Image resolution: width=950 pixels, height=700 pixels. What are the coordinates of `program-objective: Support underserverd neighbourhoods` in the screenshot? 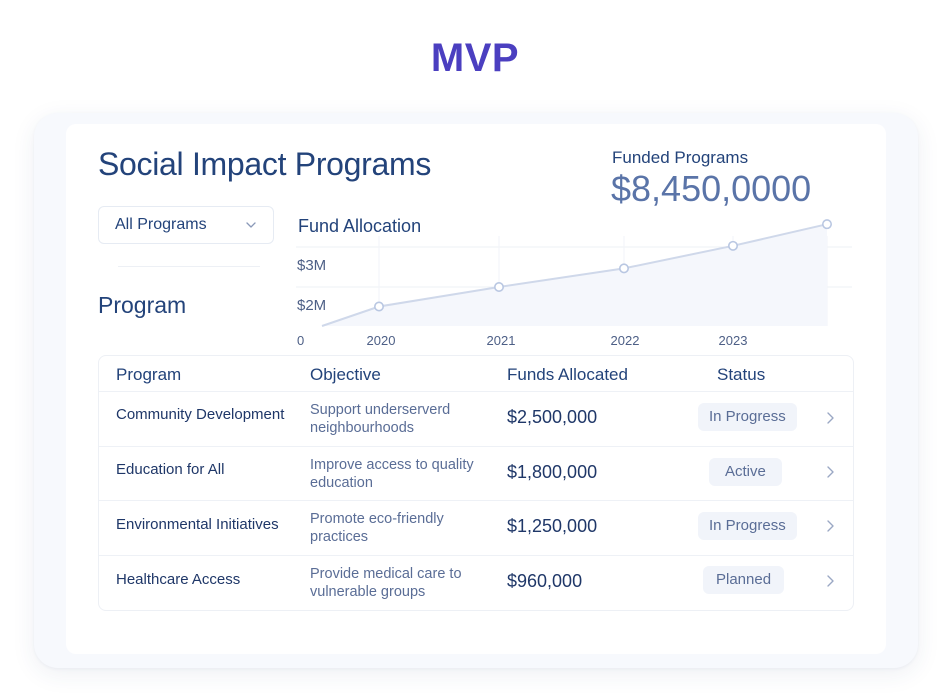 It's located at (380, 419).